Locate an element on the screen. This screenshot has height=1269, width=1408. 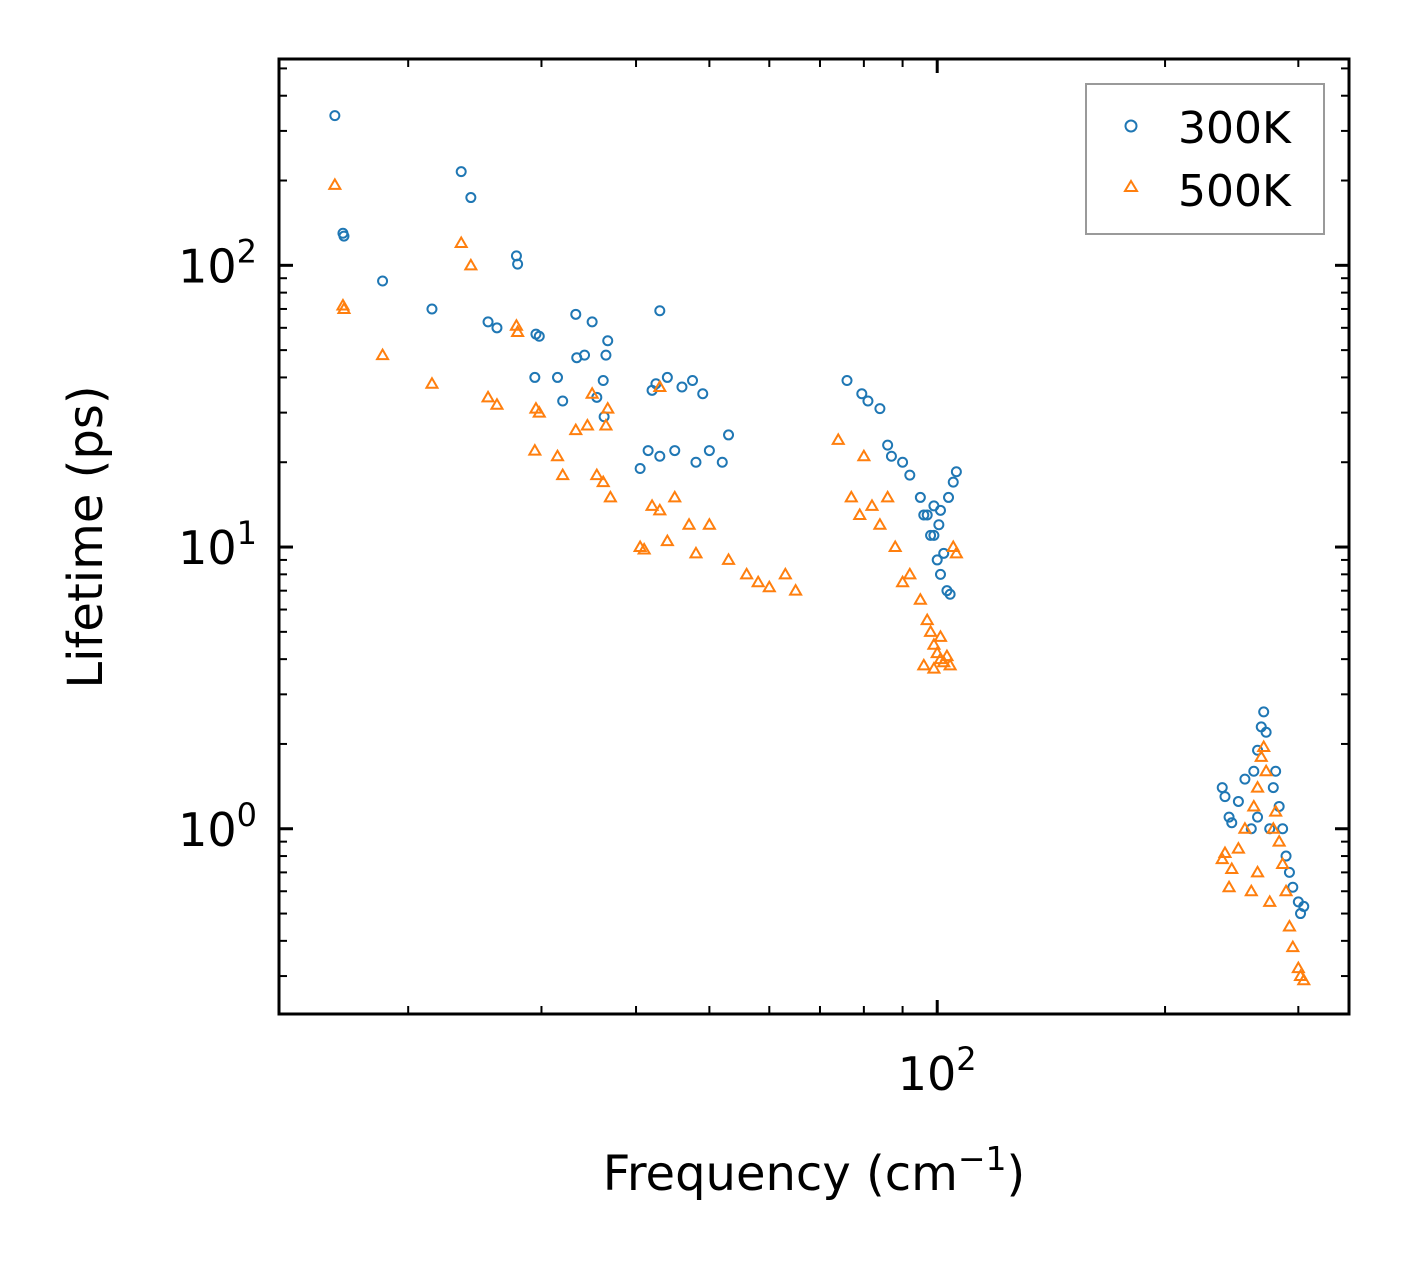
legend-label-300k: 300K is located at coordinates (1235, 128).